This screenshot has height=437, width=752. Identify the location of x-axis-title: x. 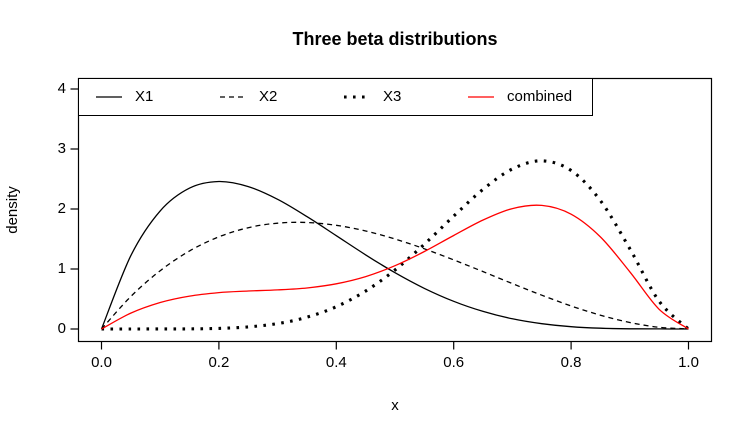
(395, 405).